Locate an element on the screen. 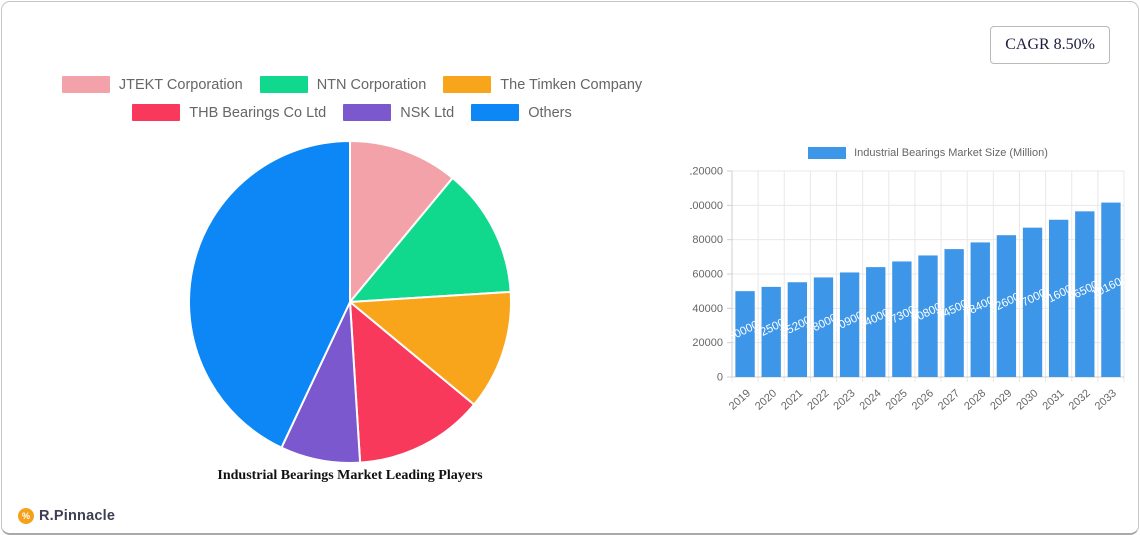 The width and height of the screenshot is (1140, 535). legend-label: Others is located at coordinates (550, 112).